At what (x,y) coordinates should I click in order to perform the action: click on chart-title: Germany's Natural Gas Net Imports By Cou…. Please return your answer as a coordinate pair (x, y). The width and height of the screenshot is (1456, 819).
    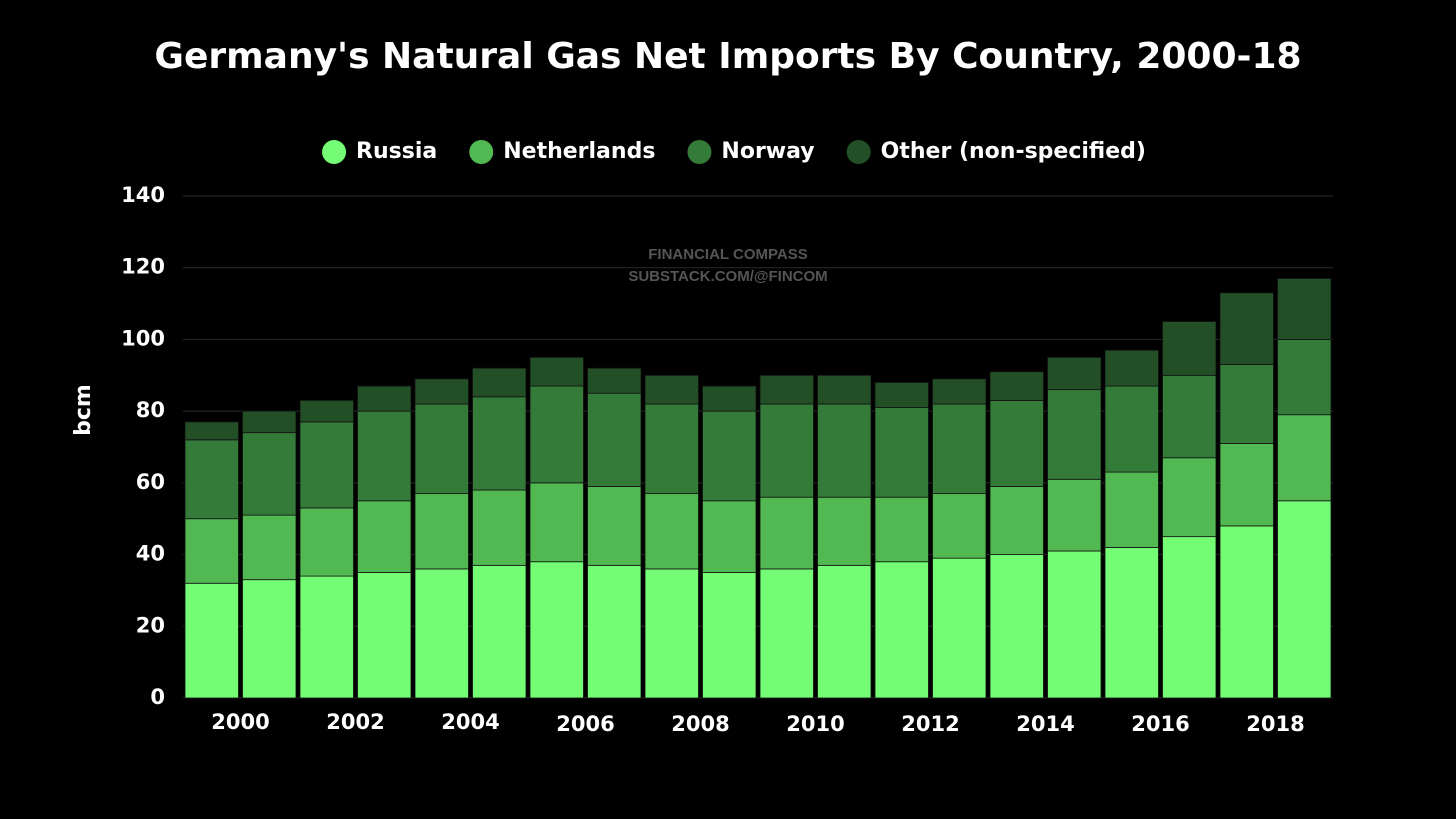
    Looking at the image, I should click on (727, 56).